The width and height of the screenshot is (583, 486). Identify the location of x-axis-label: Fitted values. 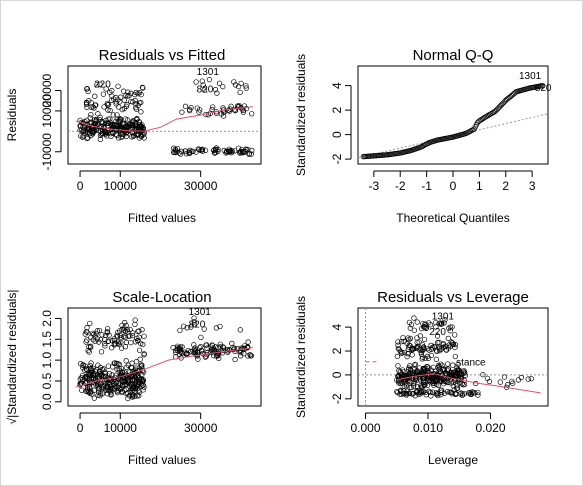
(162, 460).